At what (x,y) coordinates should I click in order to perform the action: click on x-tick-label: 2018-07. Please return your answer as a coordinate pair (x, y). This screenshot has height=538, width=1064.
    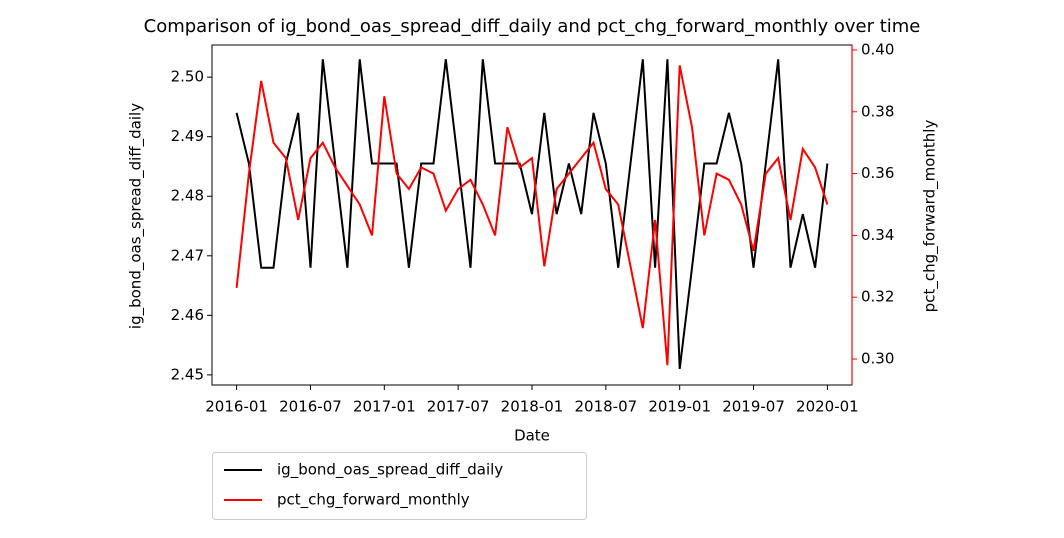
    Looking at the image, I should click on (606, 407).